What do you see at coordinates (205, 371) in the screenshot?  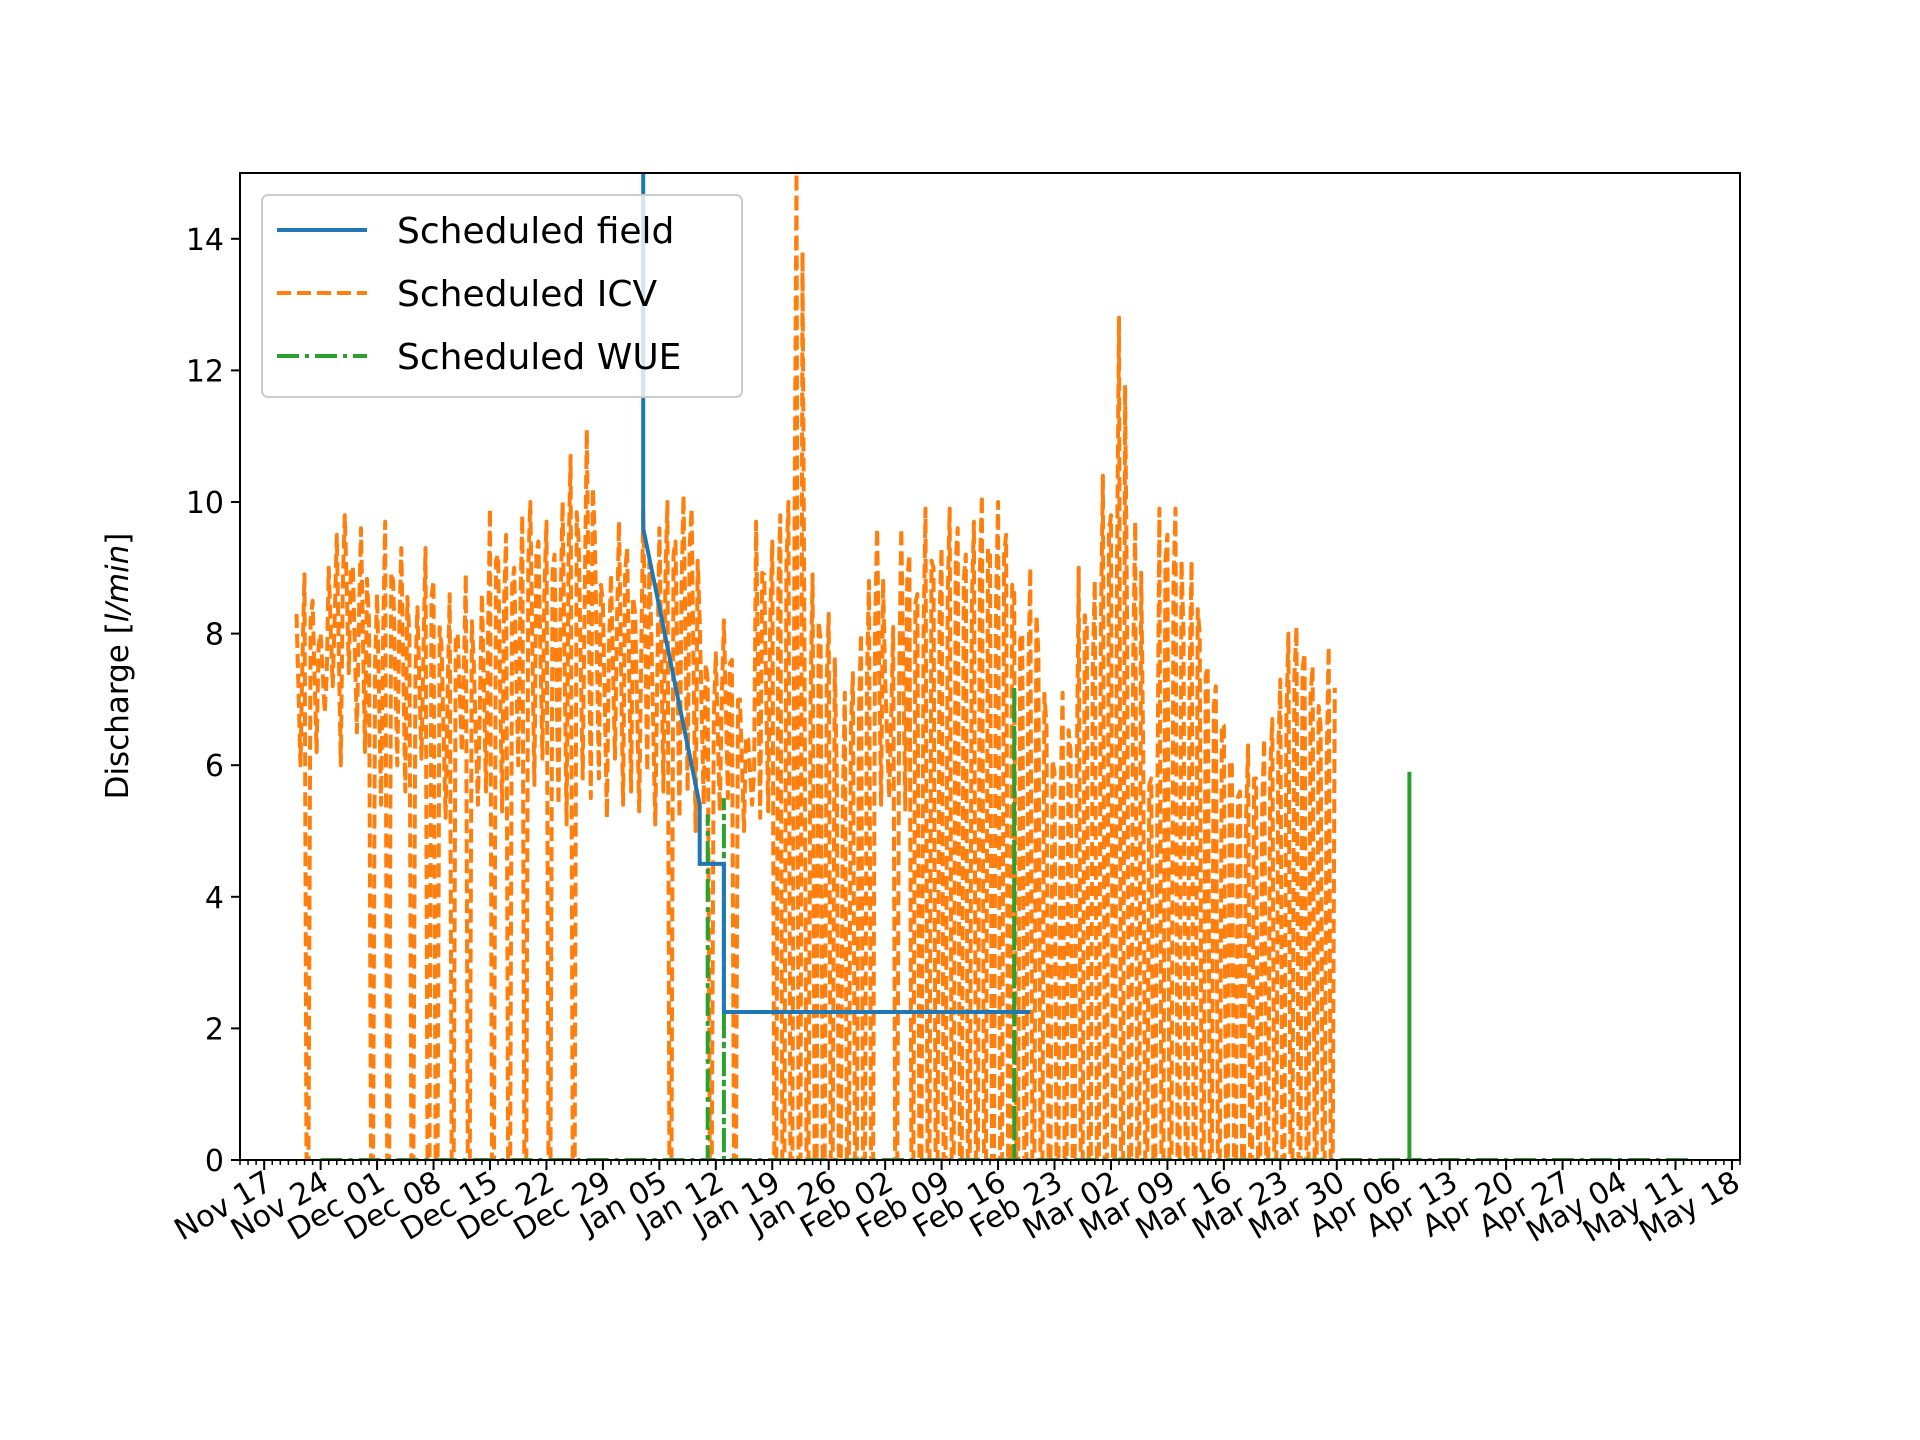 I see `y-tick-label: 12` at bounding box center [205, 371].